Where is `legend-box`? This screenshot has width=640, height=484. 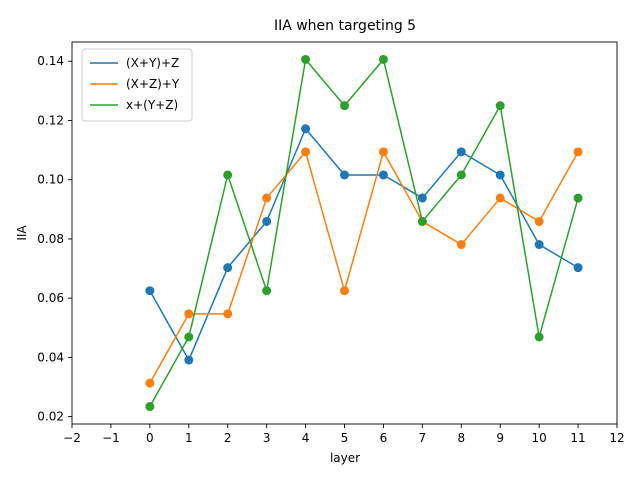
legend-box is located at coordinates (137, 85).